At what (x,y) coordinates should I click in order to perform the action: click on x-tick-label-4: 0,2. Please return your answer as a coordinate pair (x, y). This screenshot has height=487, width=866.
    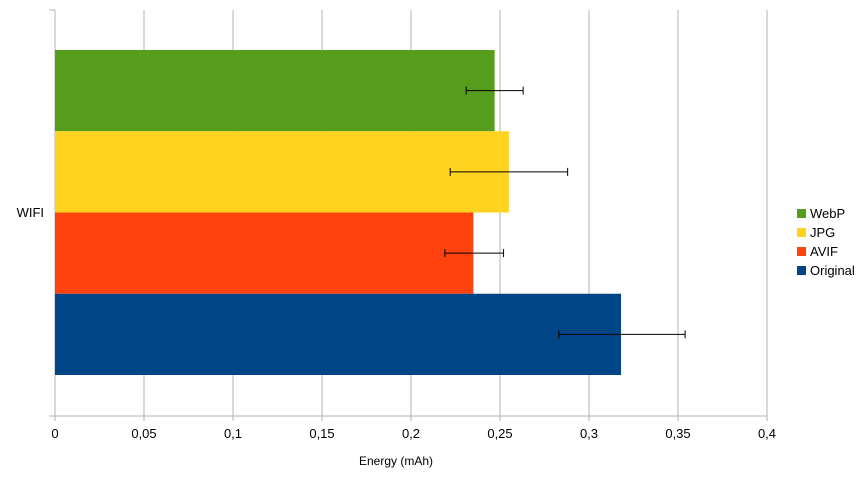
    Looking at the image, I should click on (411, 433).